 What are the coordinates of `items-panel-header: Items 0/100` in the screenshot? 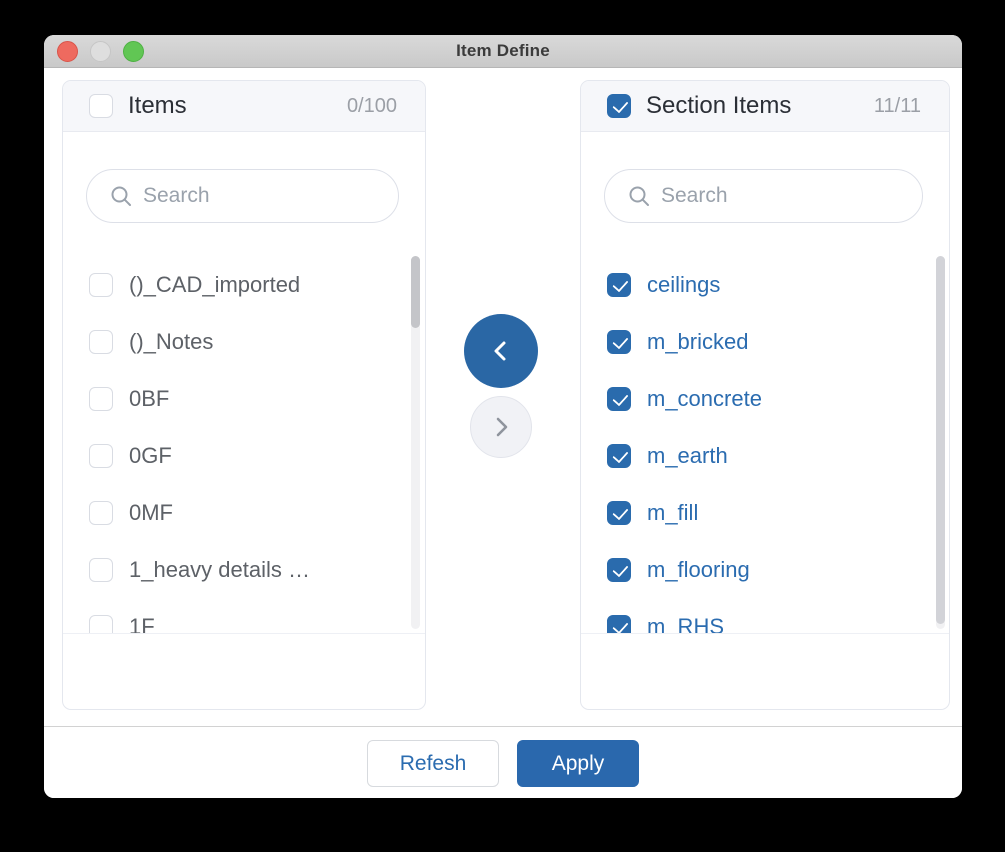 It's located at (244, 106).